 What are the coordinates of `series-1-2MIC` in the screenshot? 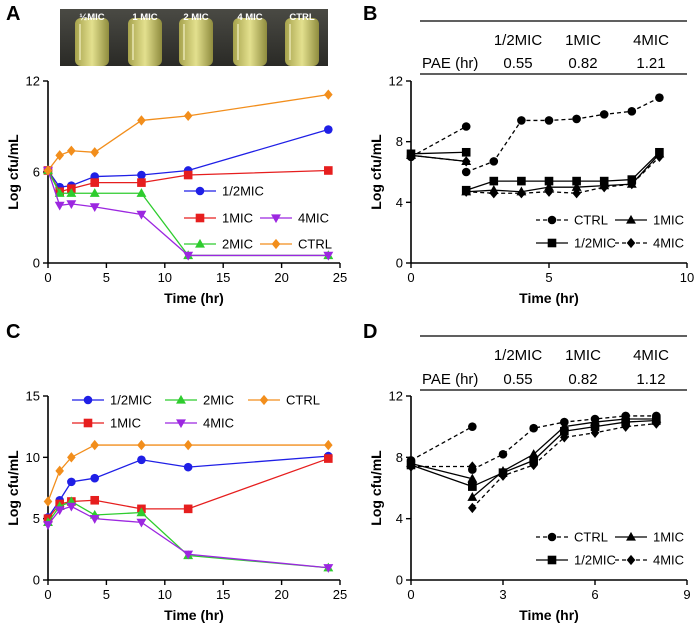 It's located at (535, 171).